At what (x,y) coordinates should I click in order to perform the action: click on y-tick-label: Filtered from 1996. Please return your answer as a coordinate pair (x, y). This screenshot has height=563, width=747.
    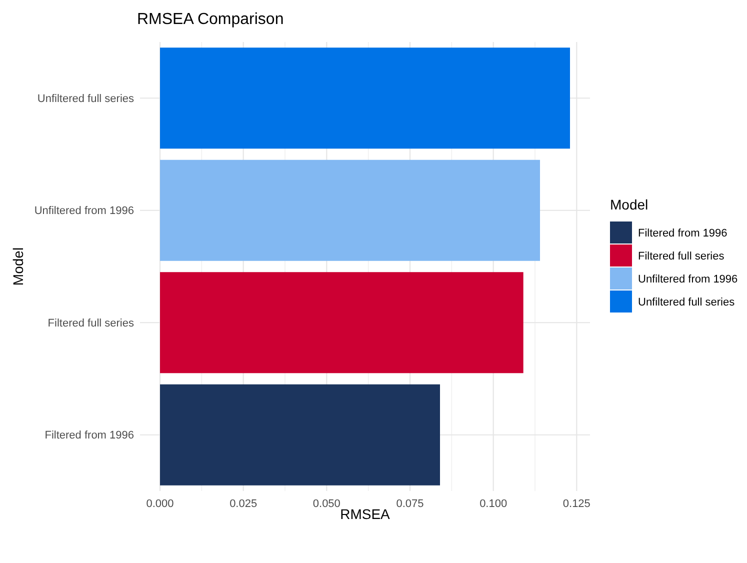
    Looking at the image, I should click on (89, 436).